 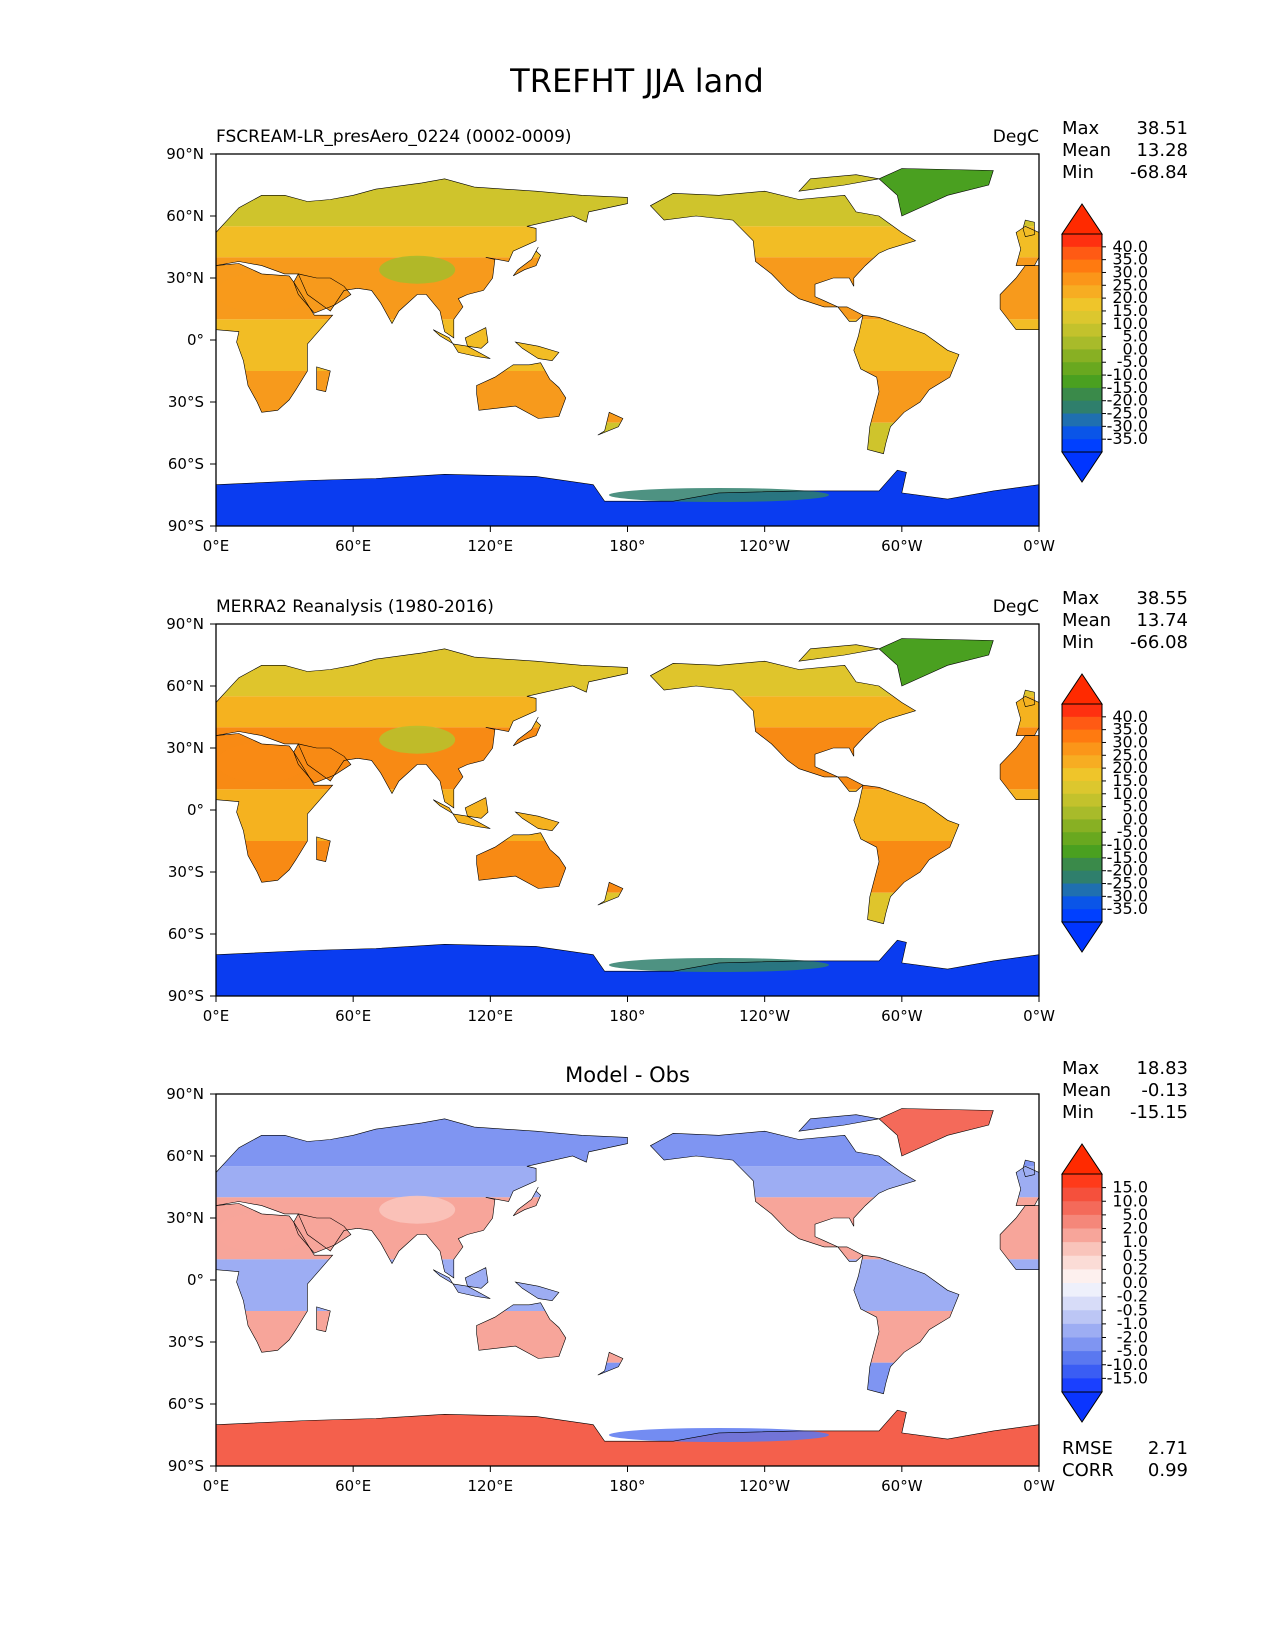 What do you see at coordinates (1082, 1407) in the screenshot?
I see `colorbar-under-arrow` at bounding box center [1082, 1407].